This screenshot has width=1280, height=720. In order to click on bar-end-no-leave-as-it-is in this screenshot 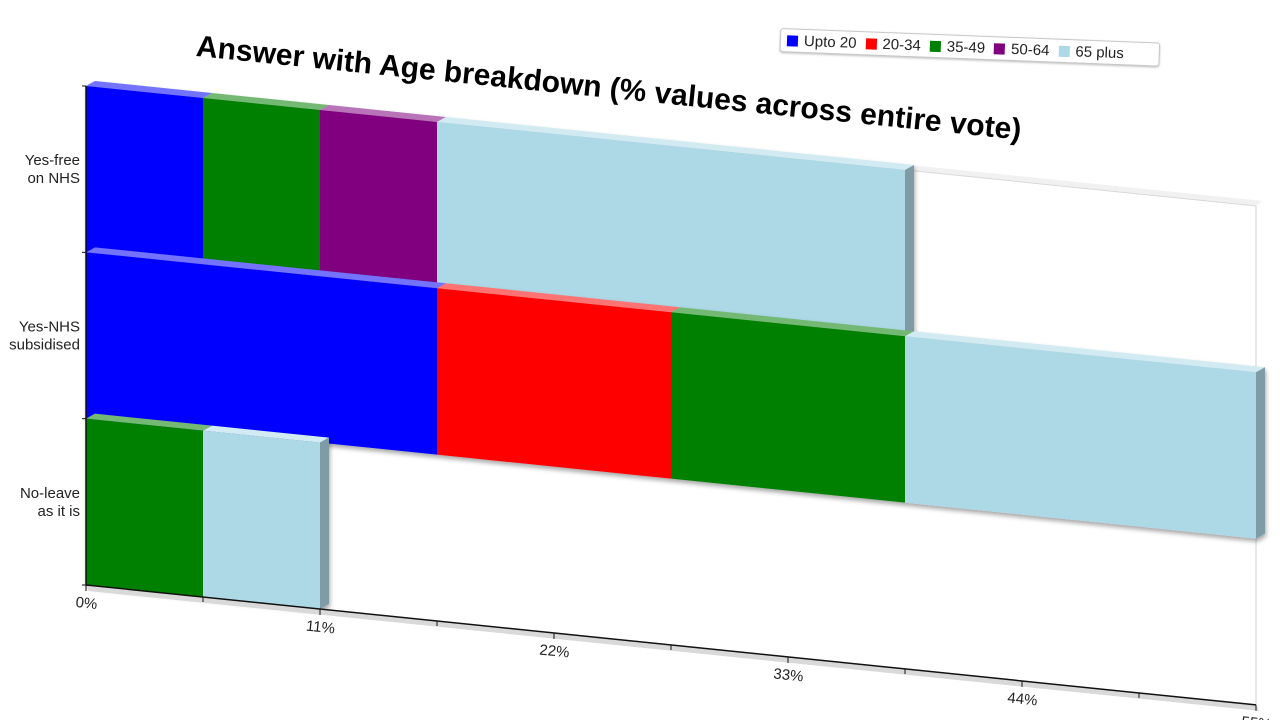, I will do `click(324, 523)`.